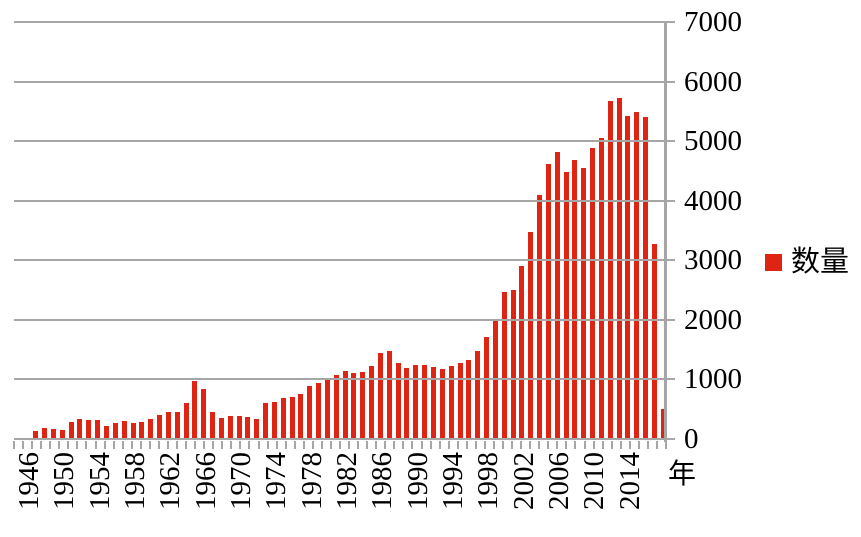  I want to click on bar-1982, so click(353, 406).